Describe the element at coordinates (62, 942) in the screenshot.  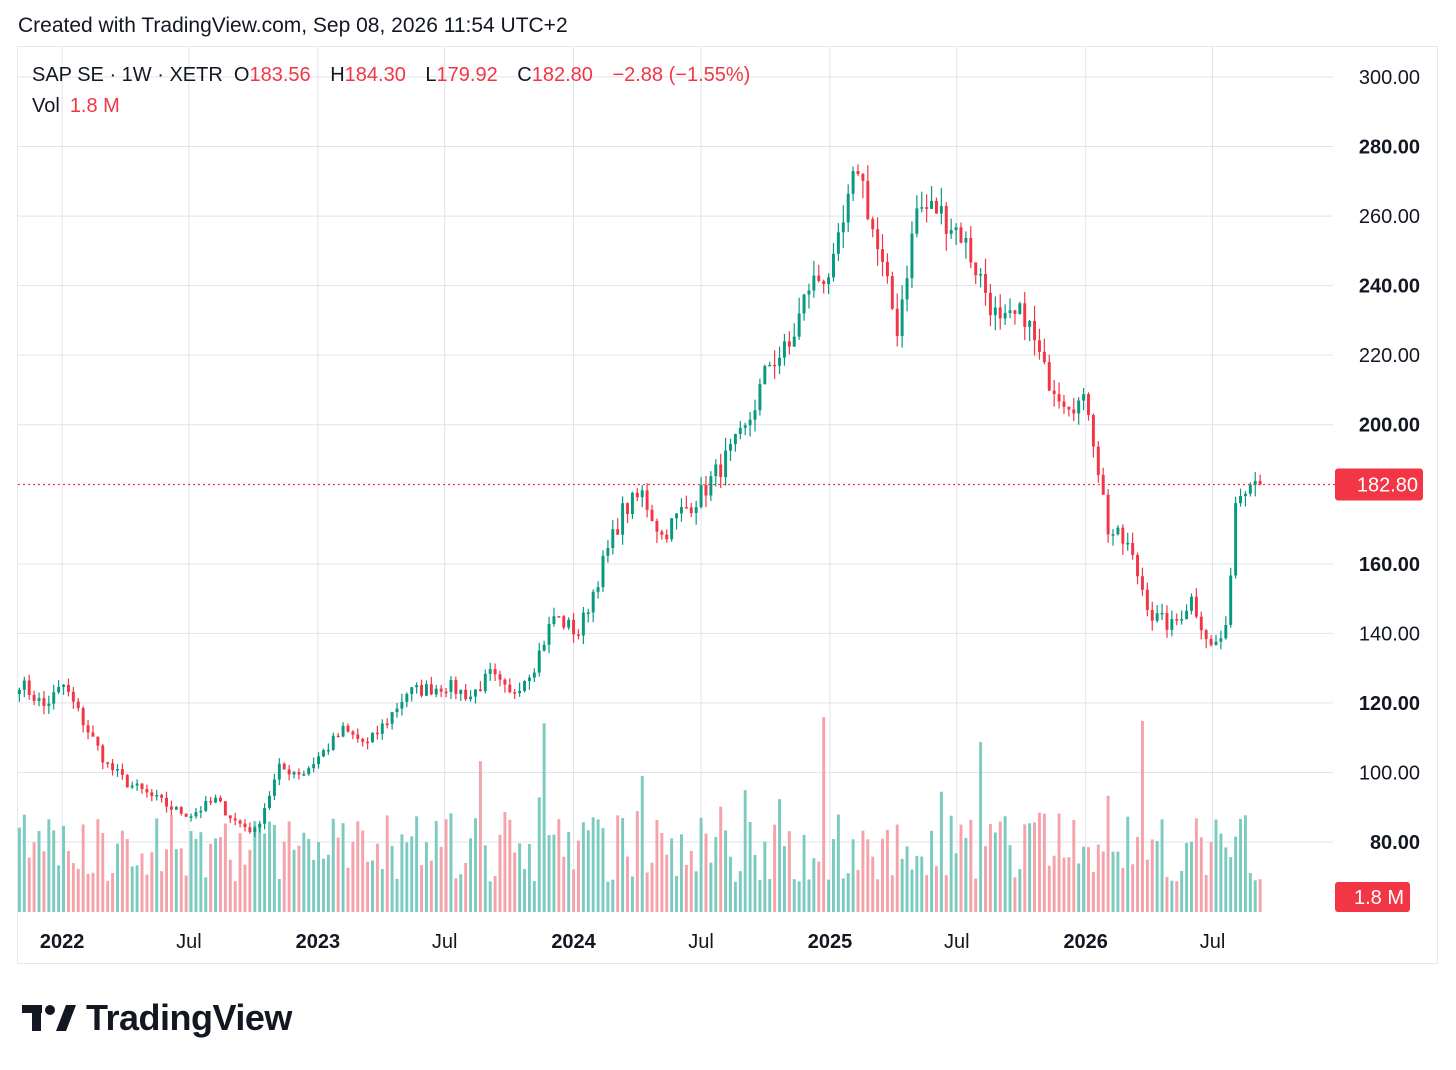
I see `x-tick-label: 2022` at that location.